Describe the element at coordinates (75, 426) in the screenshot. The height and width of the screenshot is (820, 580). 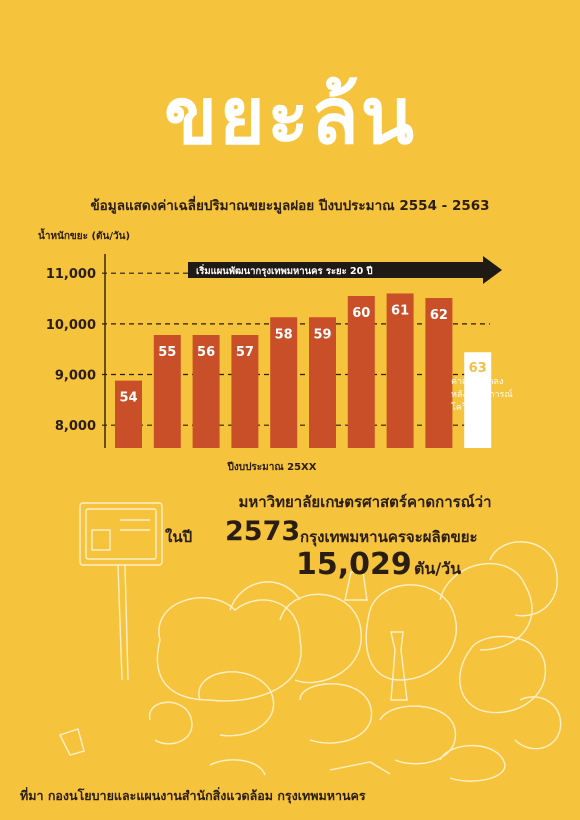
I see `y-tick-label: 8,000` at that location.